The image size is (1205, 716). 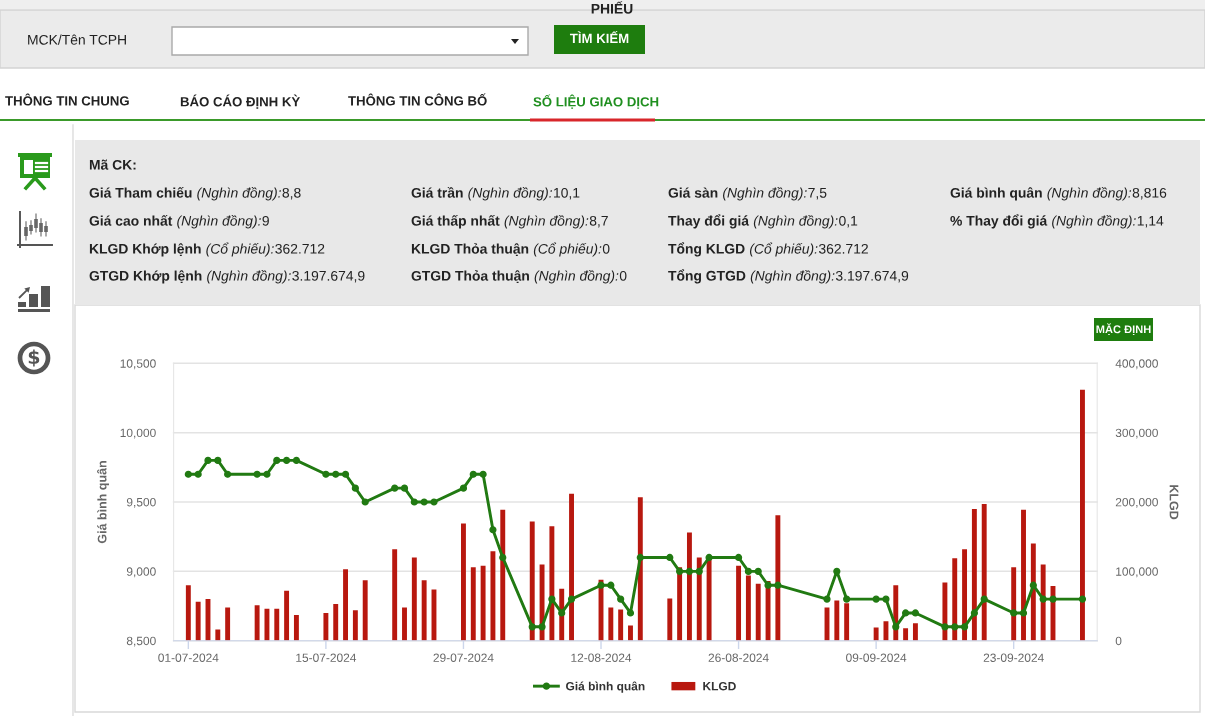 I want to click on text: MCK/Tên TCPH, so click(x=77, y=39).